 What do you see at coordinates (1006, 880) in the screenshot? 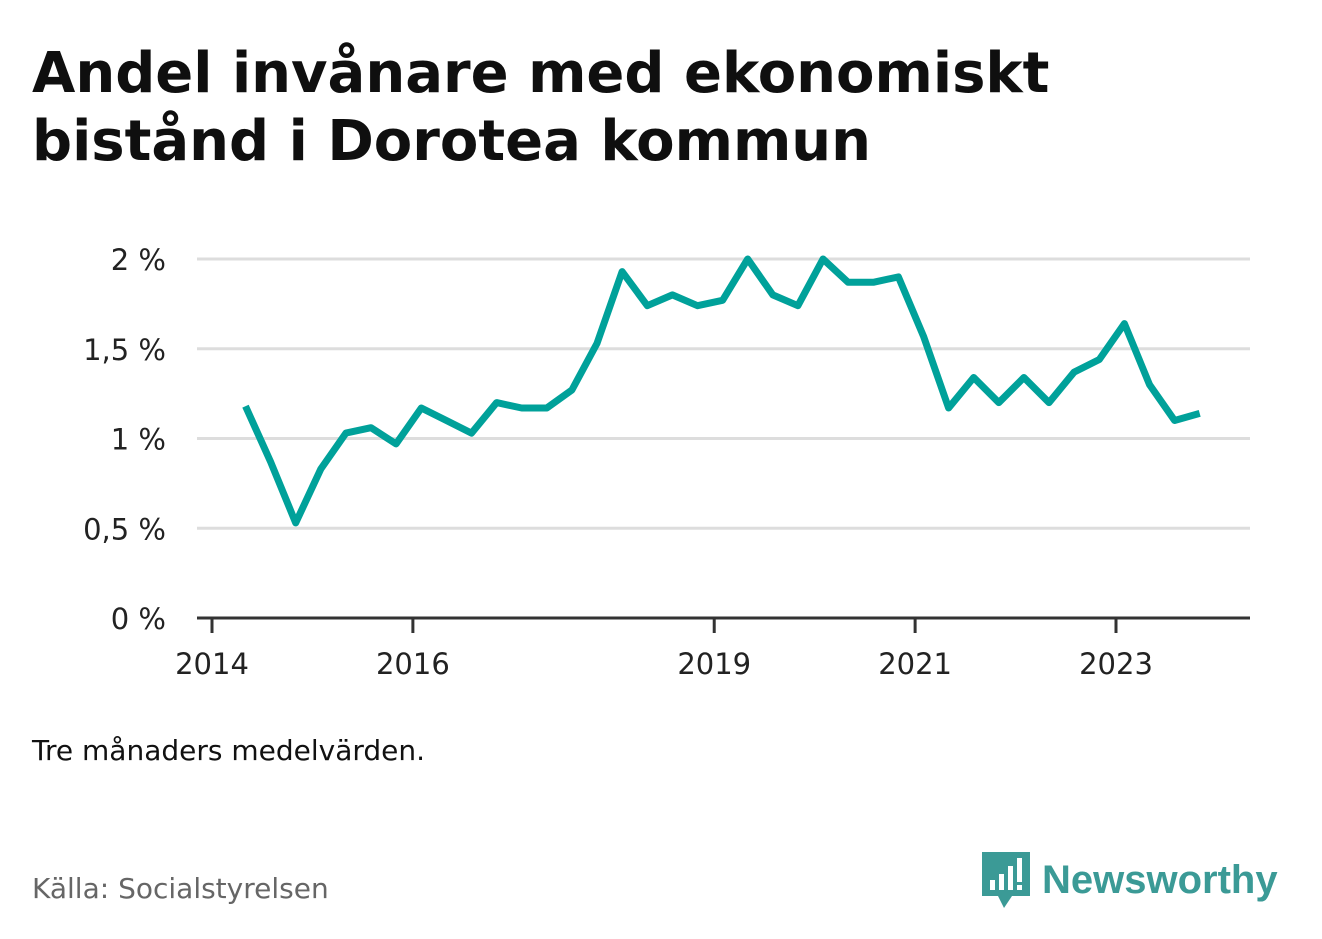
I see `newsworthy-logo-icon` at bounding box center [1006, 880].